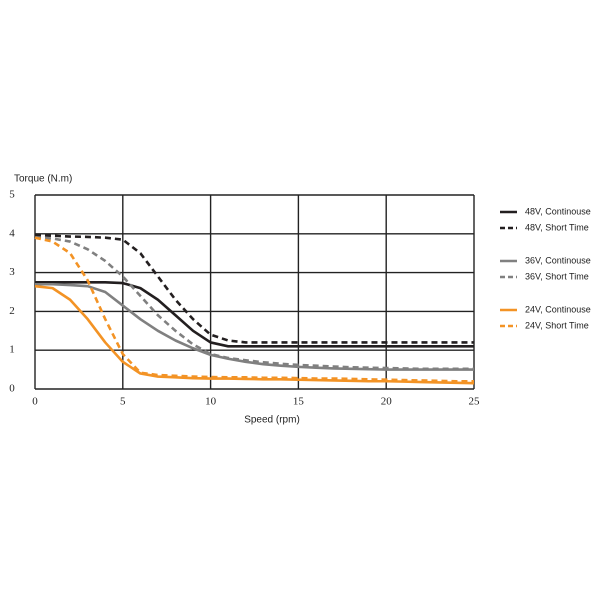 This screenshot has width=600, height=600. What do you see at coordinates (12, 389) in the screenshot?
I see `y-tick-label: 0` at bounding box center [12, 389].